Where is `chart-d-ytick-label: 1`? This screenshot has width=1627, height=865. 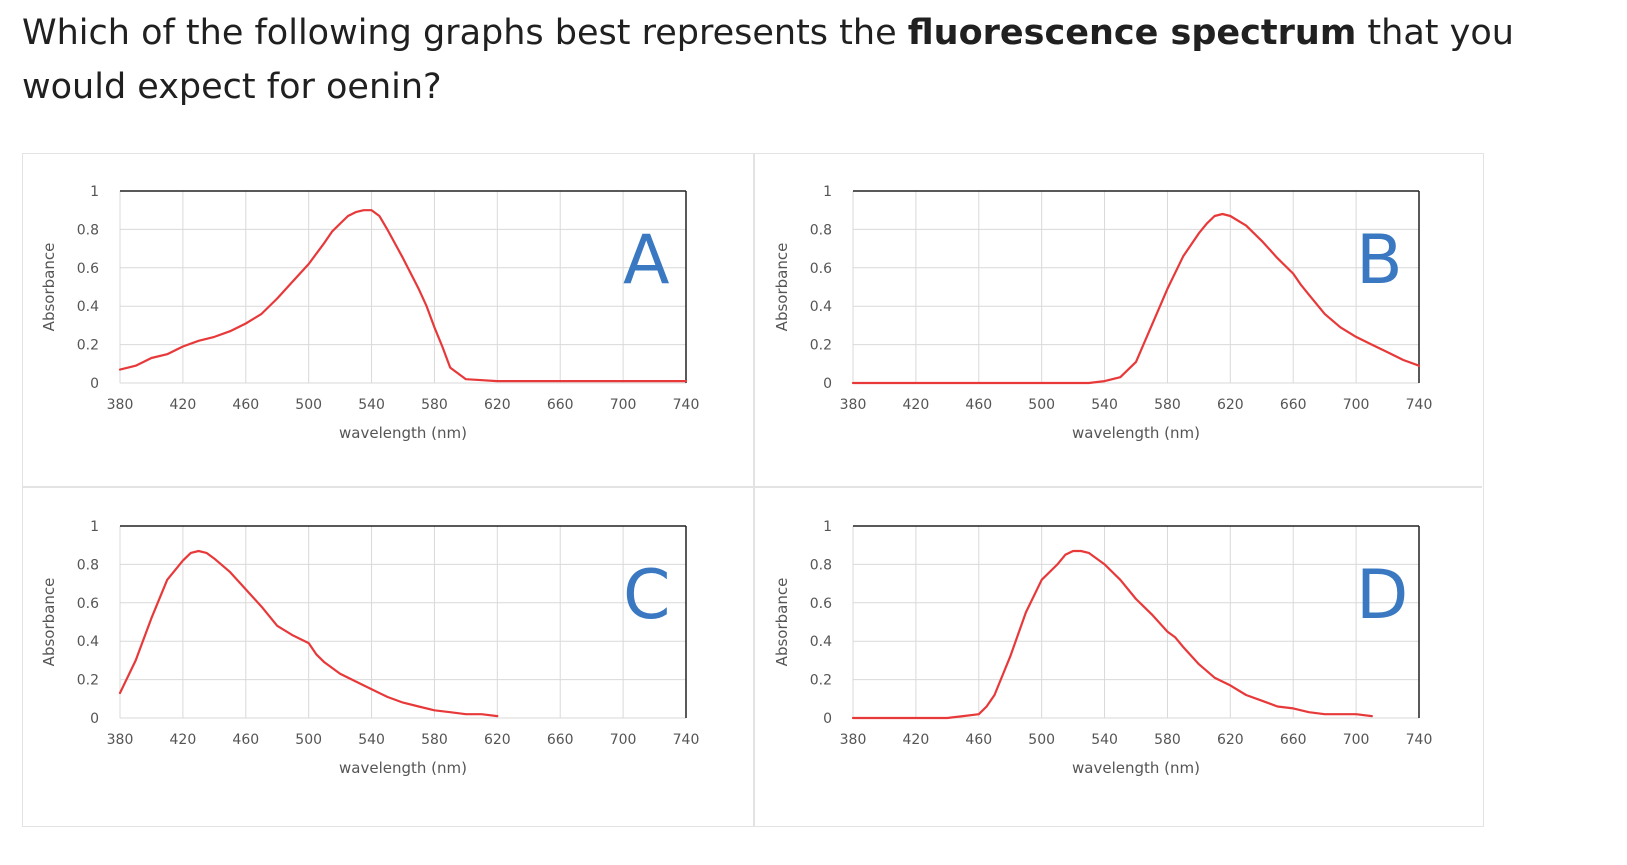 chart-d-ytick-label: 1 is located at coordinates (827, 527).